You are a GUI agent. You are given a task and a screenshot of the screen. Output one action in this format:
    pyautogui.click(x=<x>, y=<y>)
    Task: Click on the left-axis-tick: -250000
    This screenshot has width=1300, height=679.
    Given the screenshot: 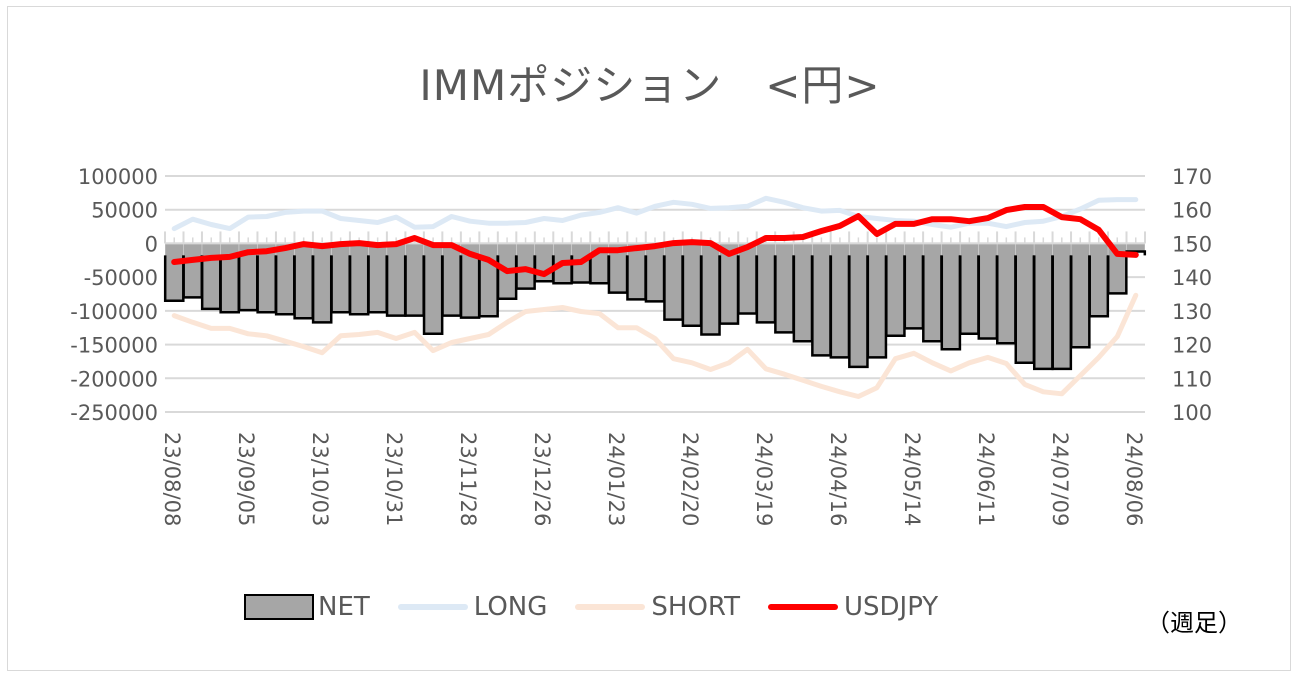 What is the action you would take?
    pyautogui.click(x=114, y=413)
    